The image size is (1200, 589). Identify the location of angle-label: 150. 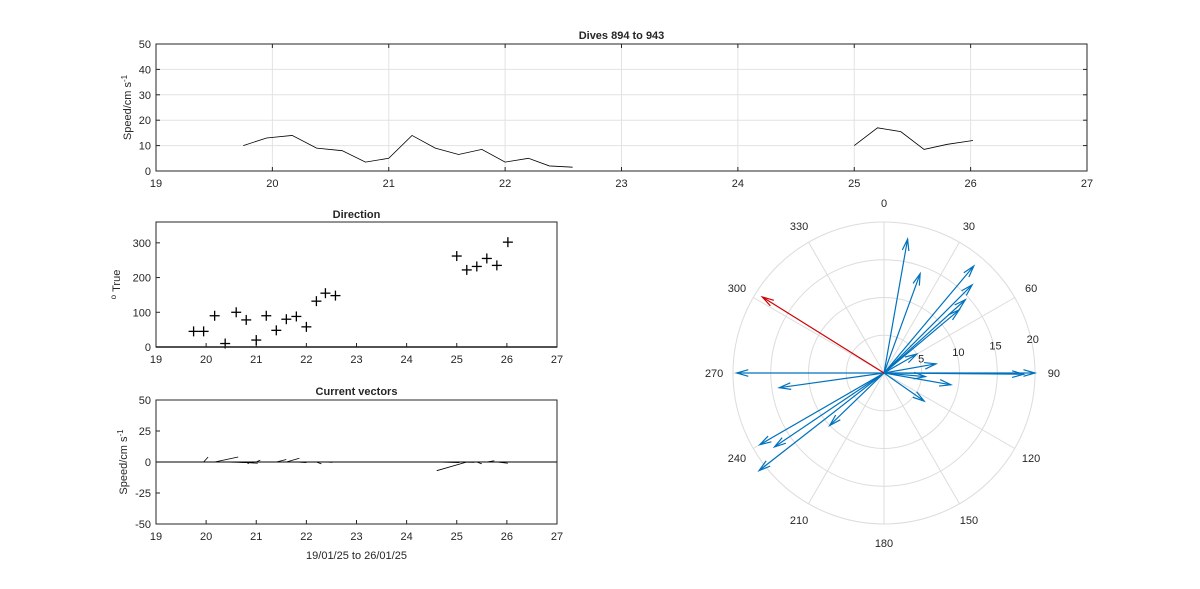
(969, 521).